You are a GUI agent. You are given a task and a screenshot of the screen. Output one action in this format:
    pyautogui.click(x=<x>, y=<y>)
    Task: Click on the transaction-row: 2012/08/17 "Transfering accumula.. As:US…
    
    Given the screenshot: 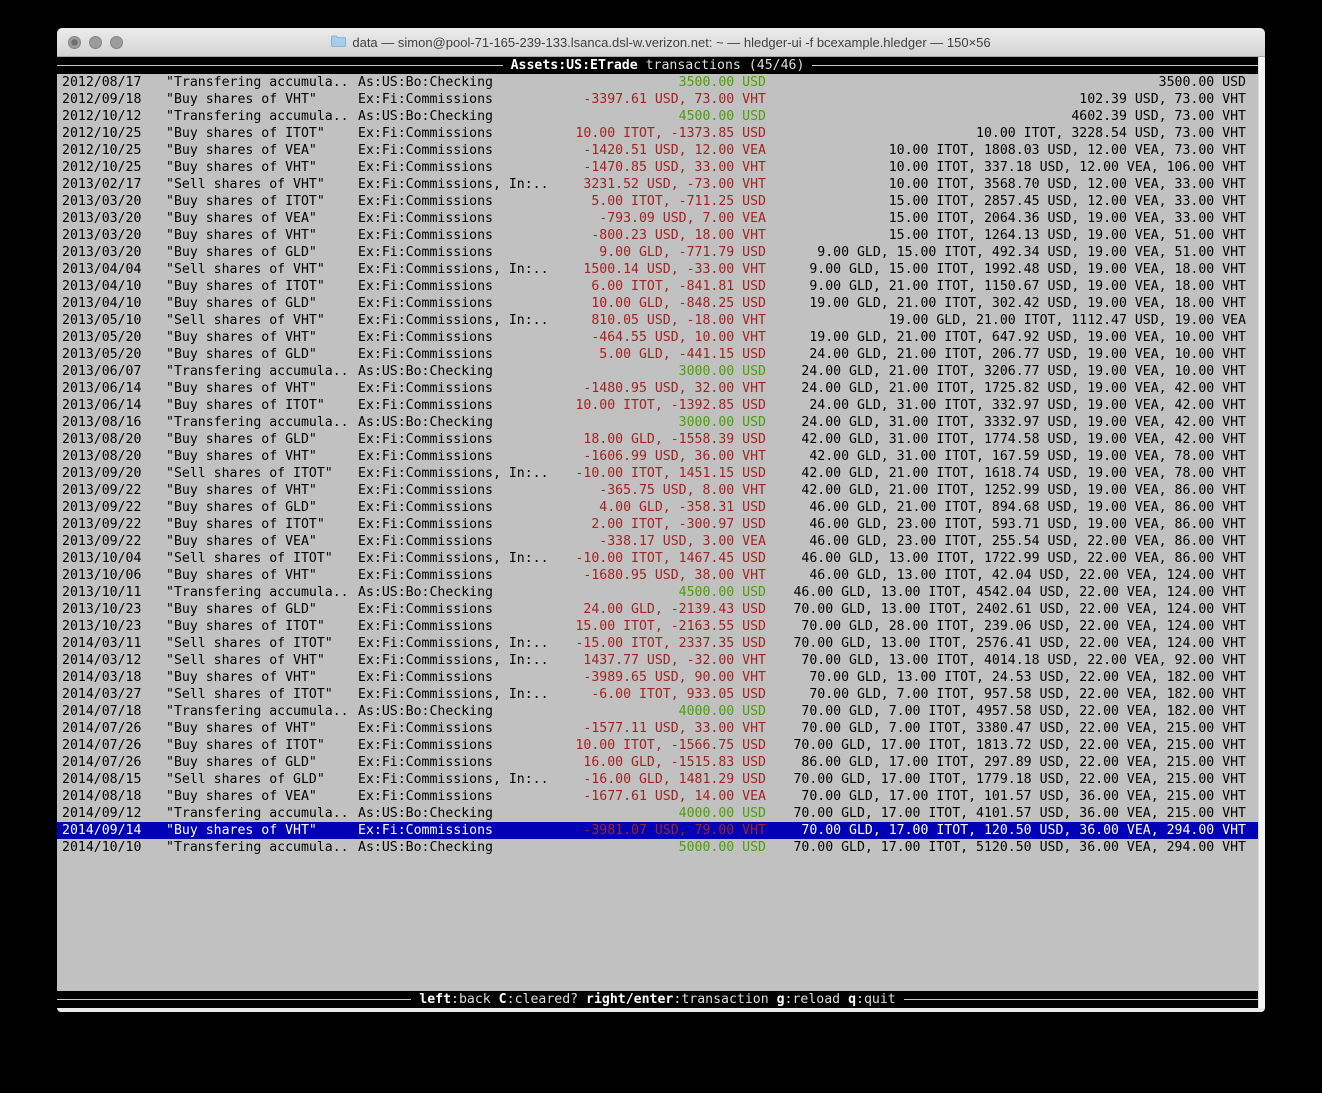 What is the action you would take?
    pyautogui.click(x=657, y=82)
    